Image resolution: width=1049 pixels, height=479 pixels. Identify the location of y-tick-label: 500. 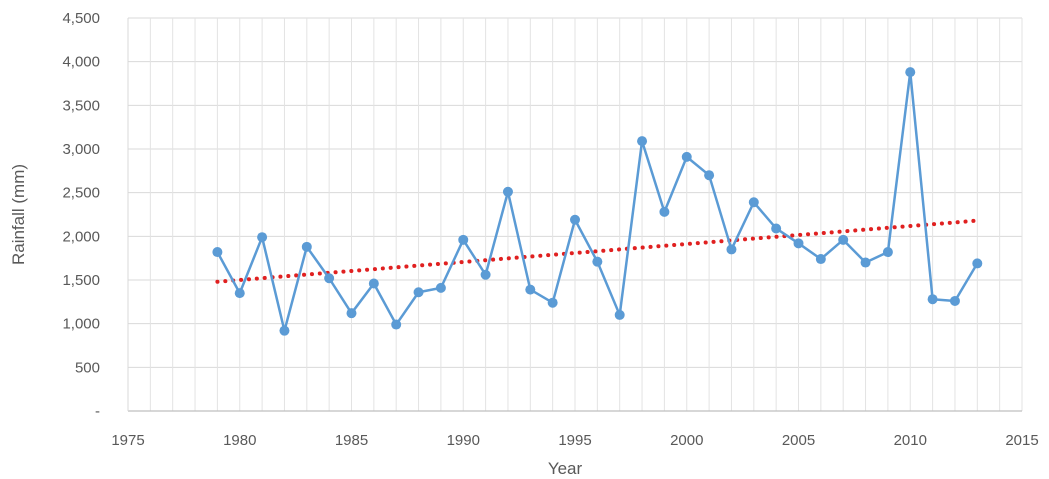
(87, 367).